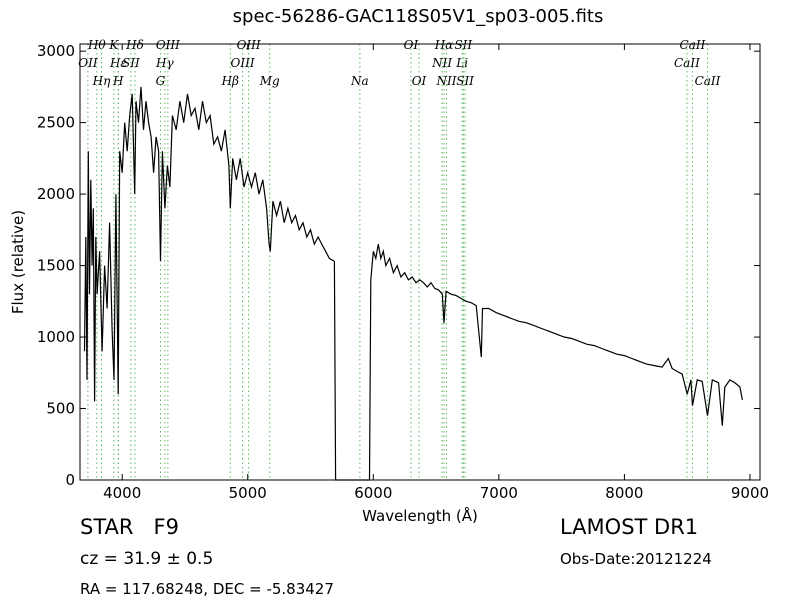 The height and width of the screenshot is (600, 800). I want to click on x-tick-label: 8000, so click(624, 493).